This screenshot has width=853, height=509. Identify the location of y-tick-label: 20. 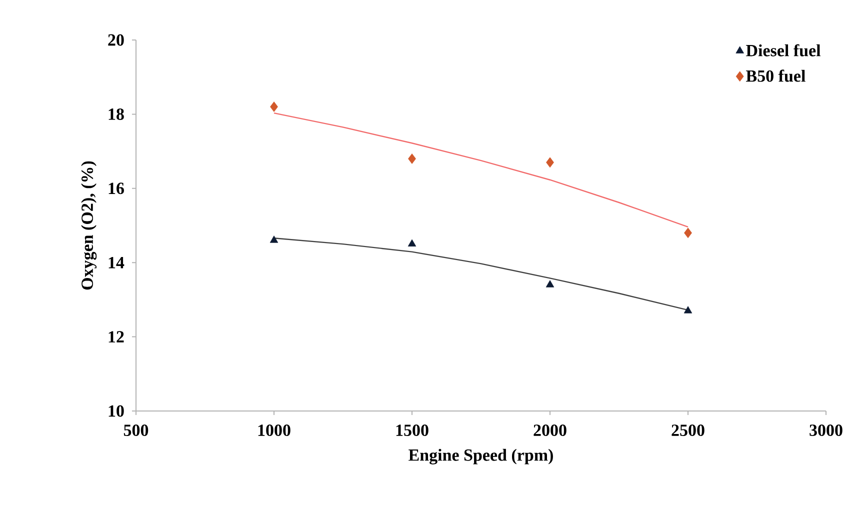
(116, 40).